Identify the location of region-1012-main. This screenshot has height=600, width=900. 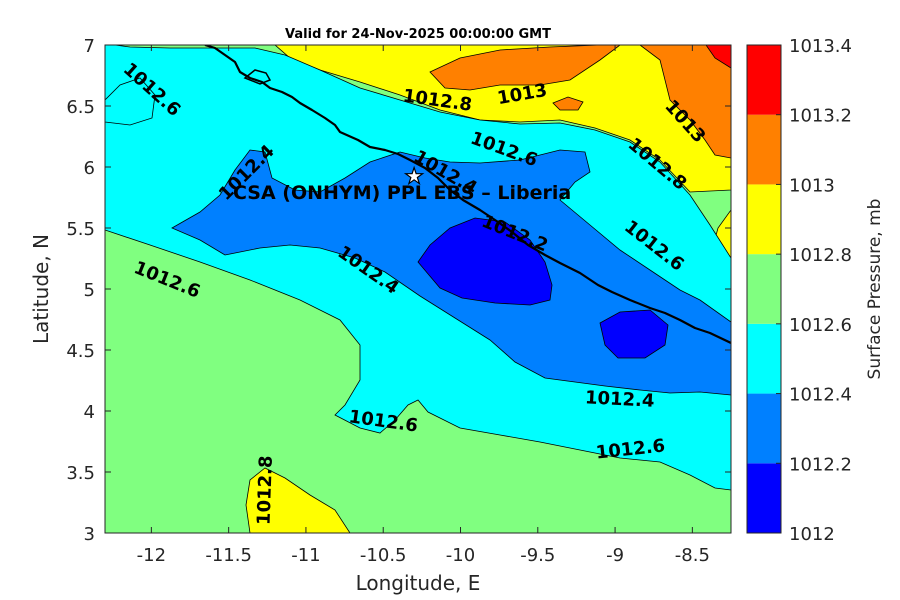
(485, 261).